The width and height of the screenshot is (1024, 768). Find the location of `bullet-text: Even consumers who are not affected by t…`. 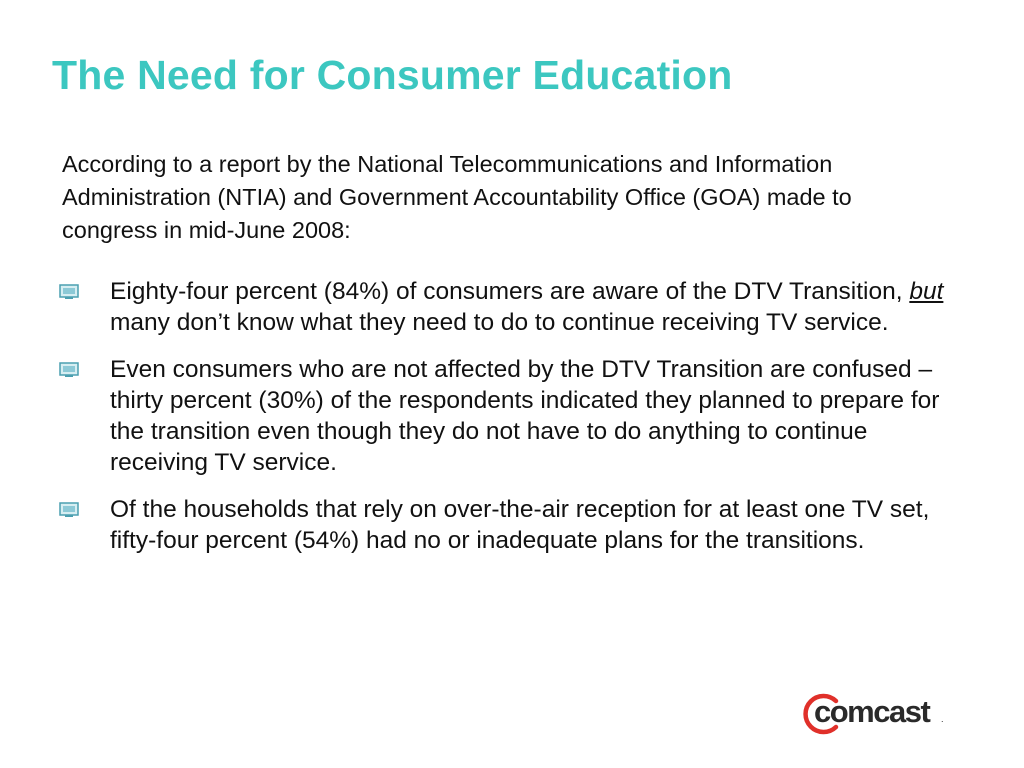

bullet-text: Even consumers who are not affected by t… is located at coordinates (525, 416).